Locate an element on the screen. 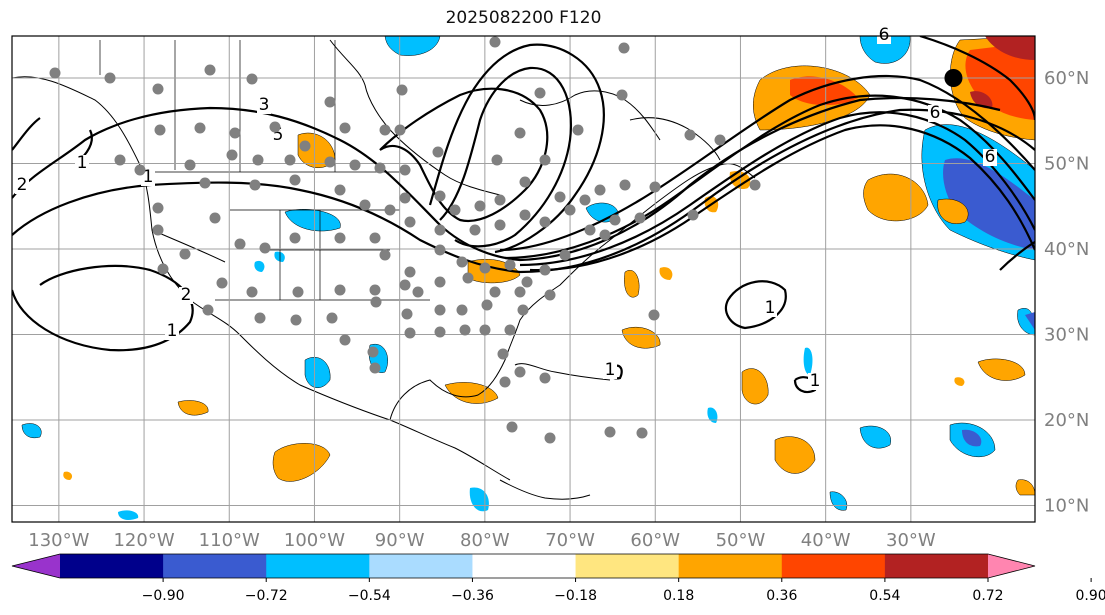 The image size is (1105, 615). colorbar-outline is located at coordinates (523, 566).